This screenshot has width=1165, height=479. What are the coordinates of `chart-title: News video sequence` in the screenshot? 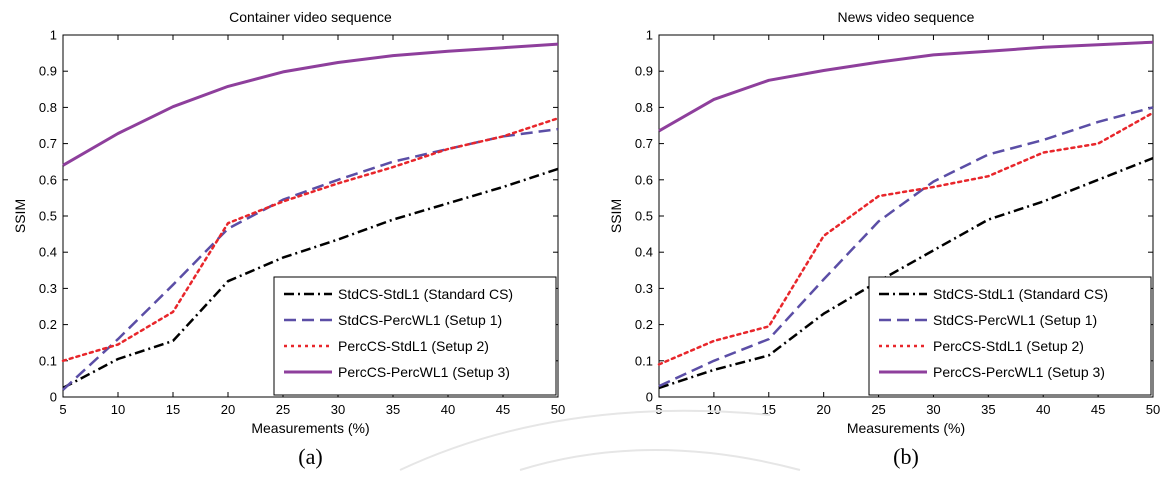 It's located at (906, 17).